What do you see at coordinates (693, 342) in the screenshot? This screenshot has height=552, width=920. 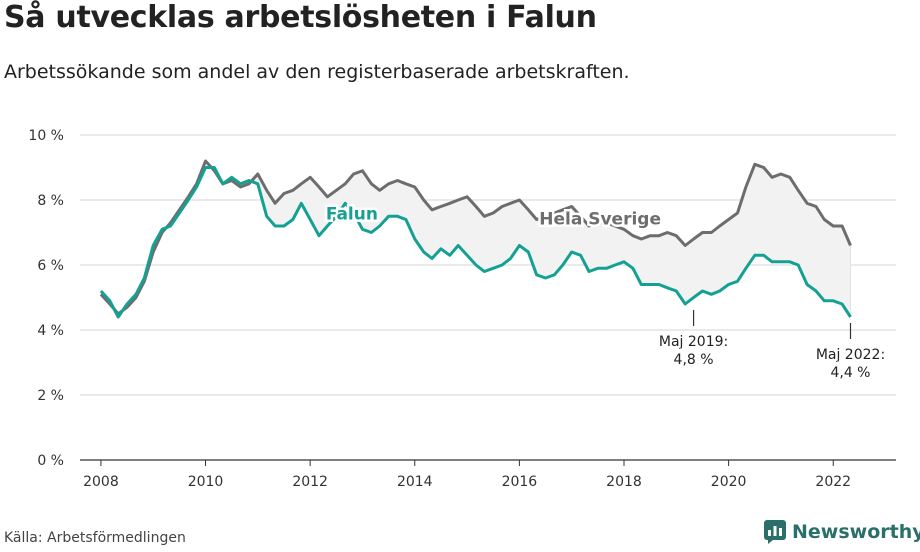 I see `annotation-label: Maj 2019:` at bounding box center [693, 342].